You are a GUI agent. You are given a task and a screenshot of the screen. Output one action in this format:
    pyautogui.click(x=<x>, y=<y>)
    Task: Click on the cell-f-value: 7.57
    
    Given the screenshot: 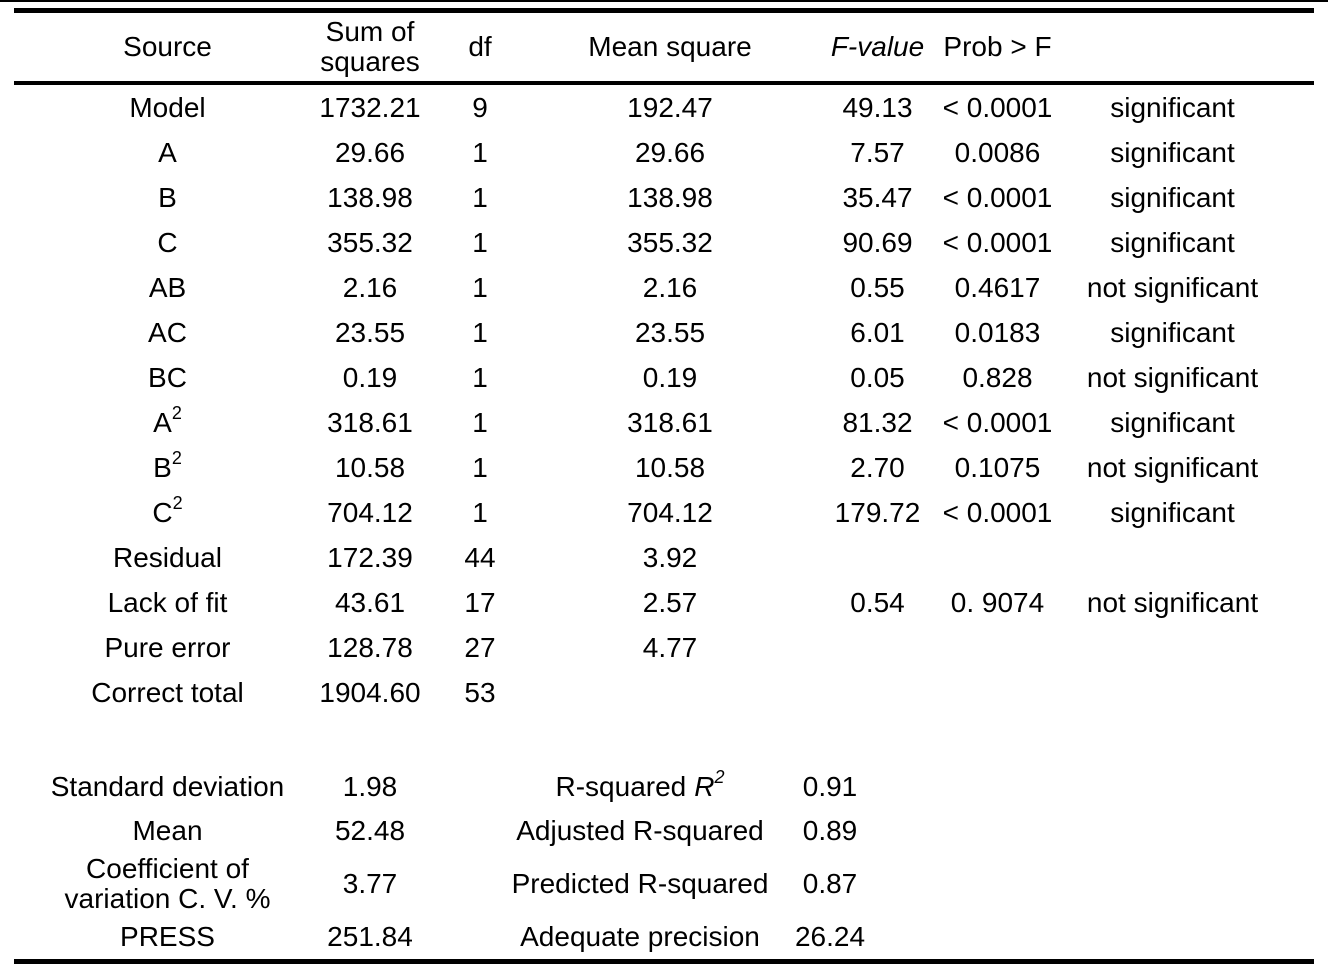 What is the action you would take?
    pyautogui.click(x=877, y=152)
    